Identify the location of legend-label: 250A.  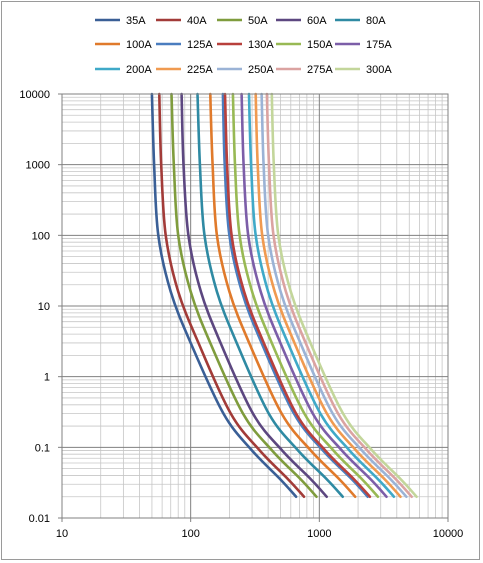
(261, 70).